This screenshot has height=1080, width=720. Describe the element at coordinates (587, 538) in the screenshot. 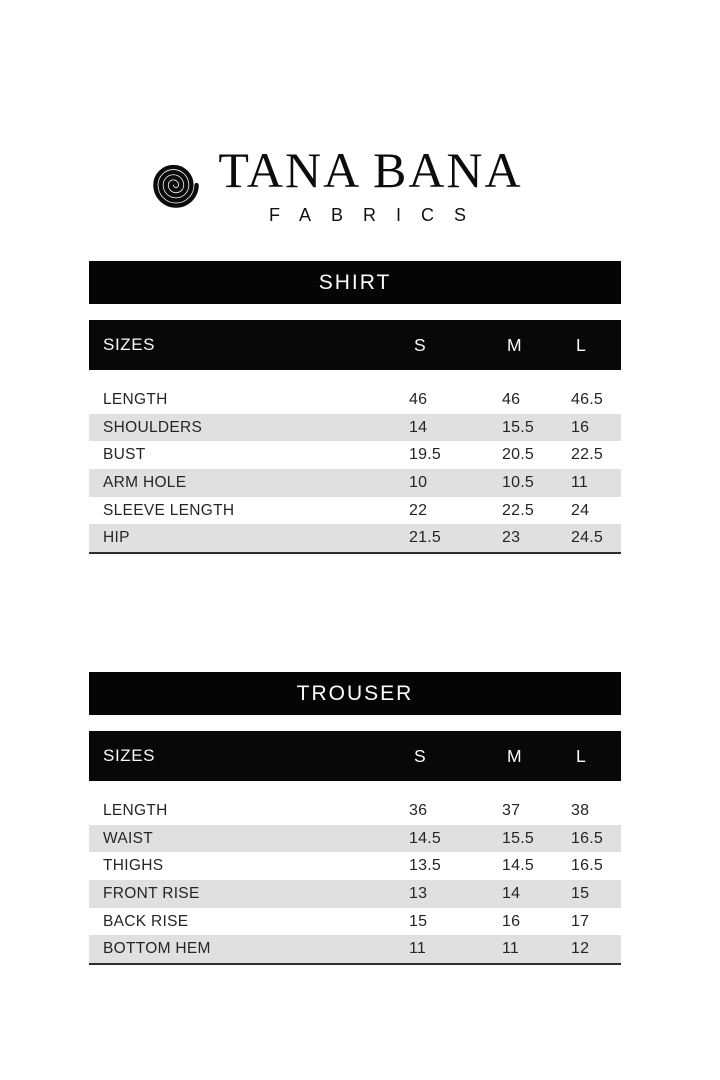

I see `size-l-value: 24.5` at that location.